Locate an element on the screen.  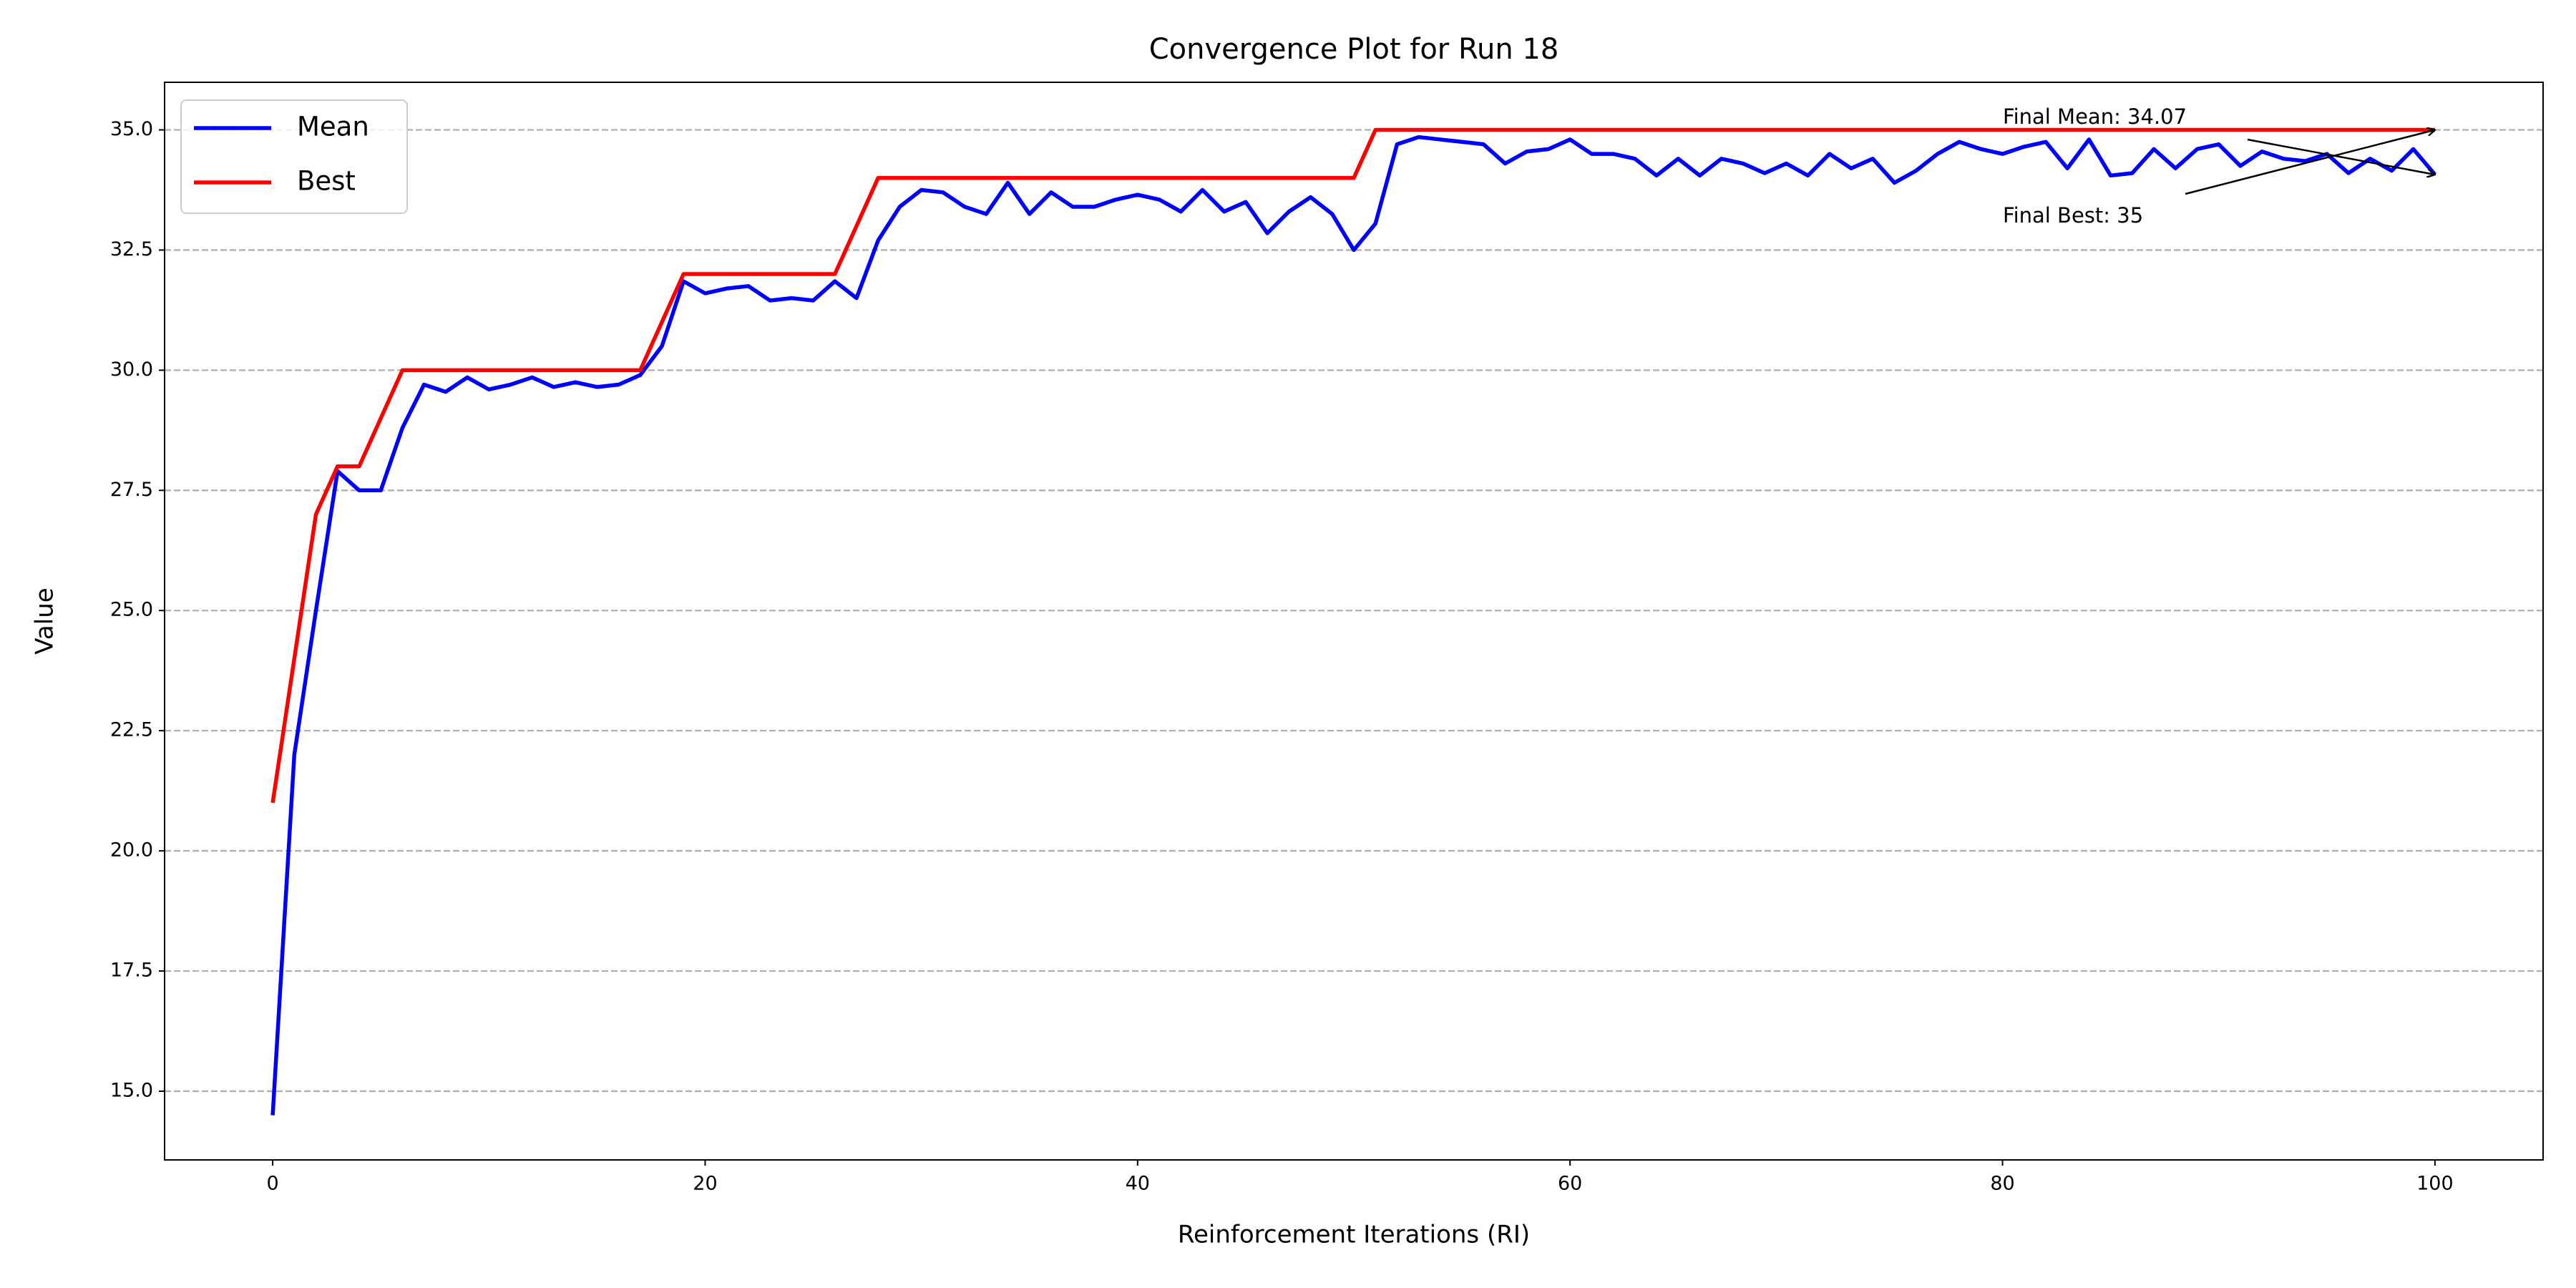
x-tick-label: 20 is located at coordinates (705, 1184).